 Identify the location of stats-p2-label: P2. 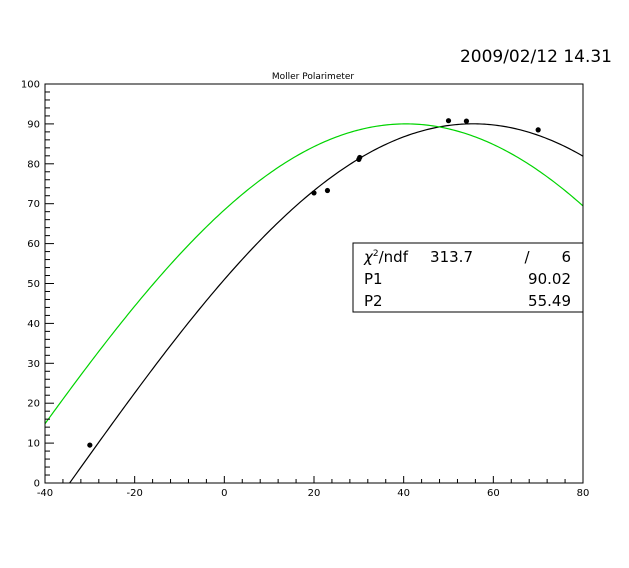
(373, 301).